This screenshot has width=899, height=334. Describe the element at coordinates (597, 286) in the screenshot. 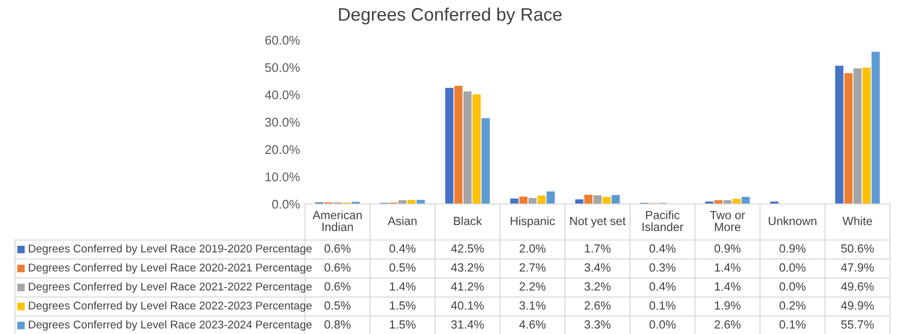

I see `data-label: 3.2%` at that location.